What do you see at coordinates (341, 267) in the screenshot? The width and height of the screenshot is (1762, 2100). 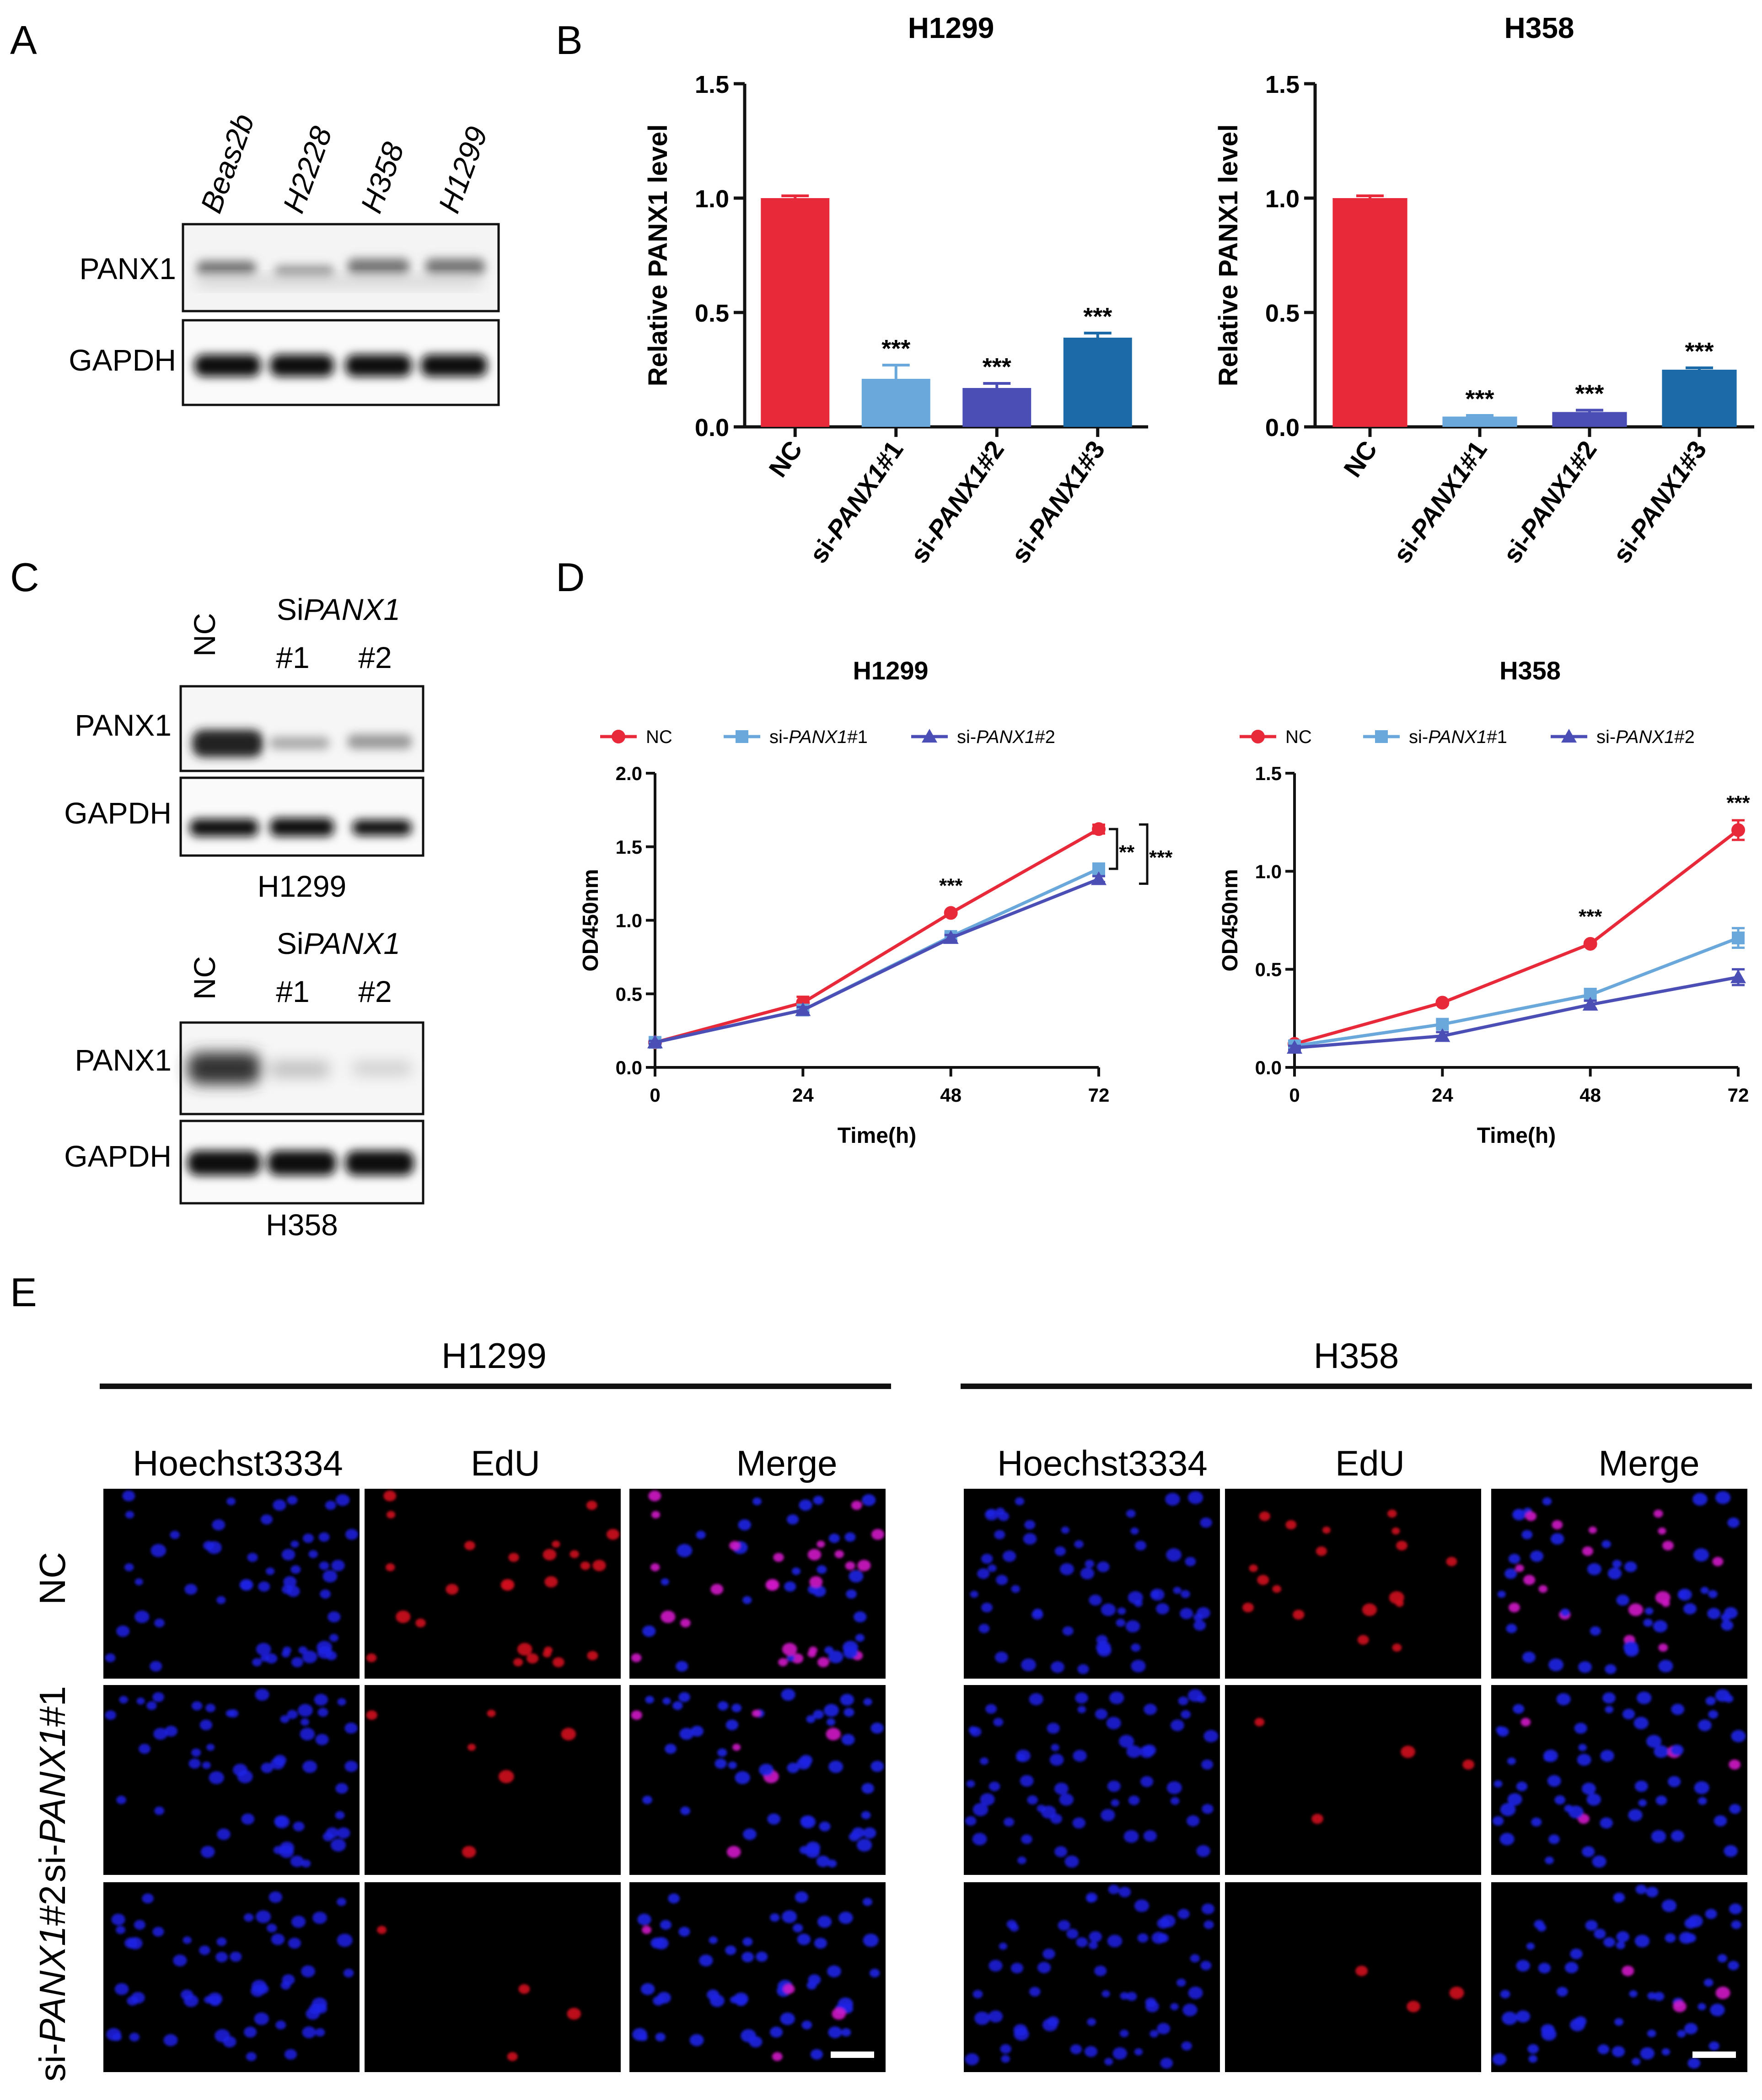 I see `blot-a-panx1` at bounding box center [341, 267].